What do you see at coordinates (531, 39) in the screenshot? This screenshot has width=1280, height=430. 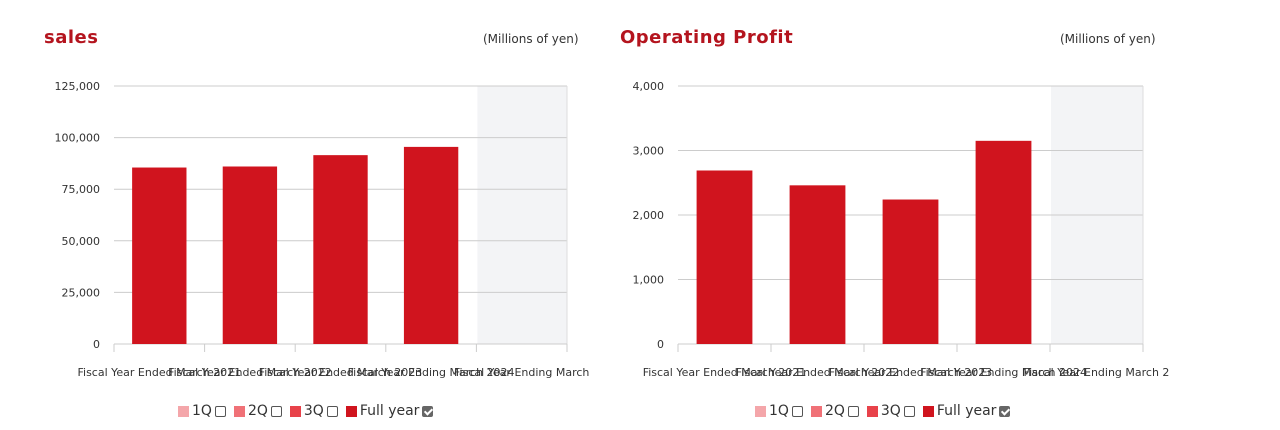 I see `sales-unit-label: (Millions of yen)` at bounding box center [531, 39].